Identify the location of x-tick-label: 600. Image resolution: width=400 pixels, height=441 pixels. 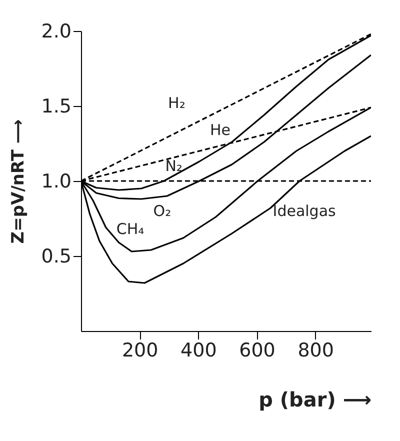
(257, 351).